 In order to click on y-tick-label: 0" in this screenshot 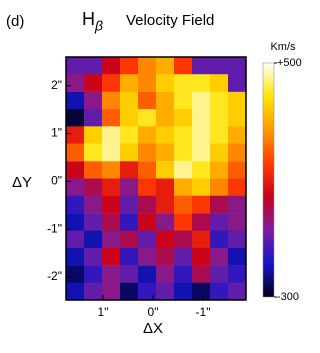, I will do `click(56, 181)`.